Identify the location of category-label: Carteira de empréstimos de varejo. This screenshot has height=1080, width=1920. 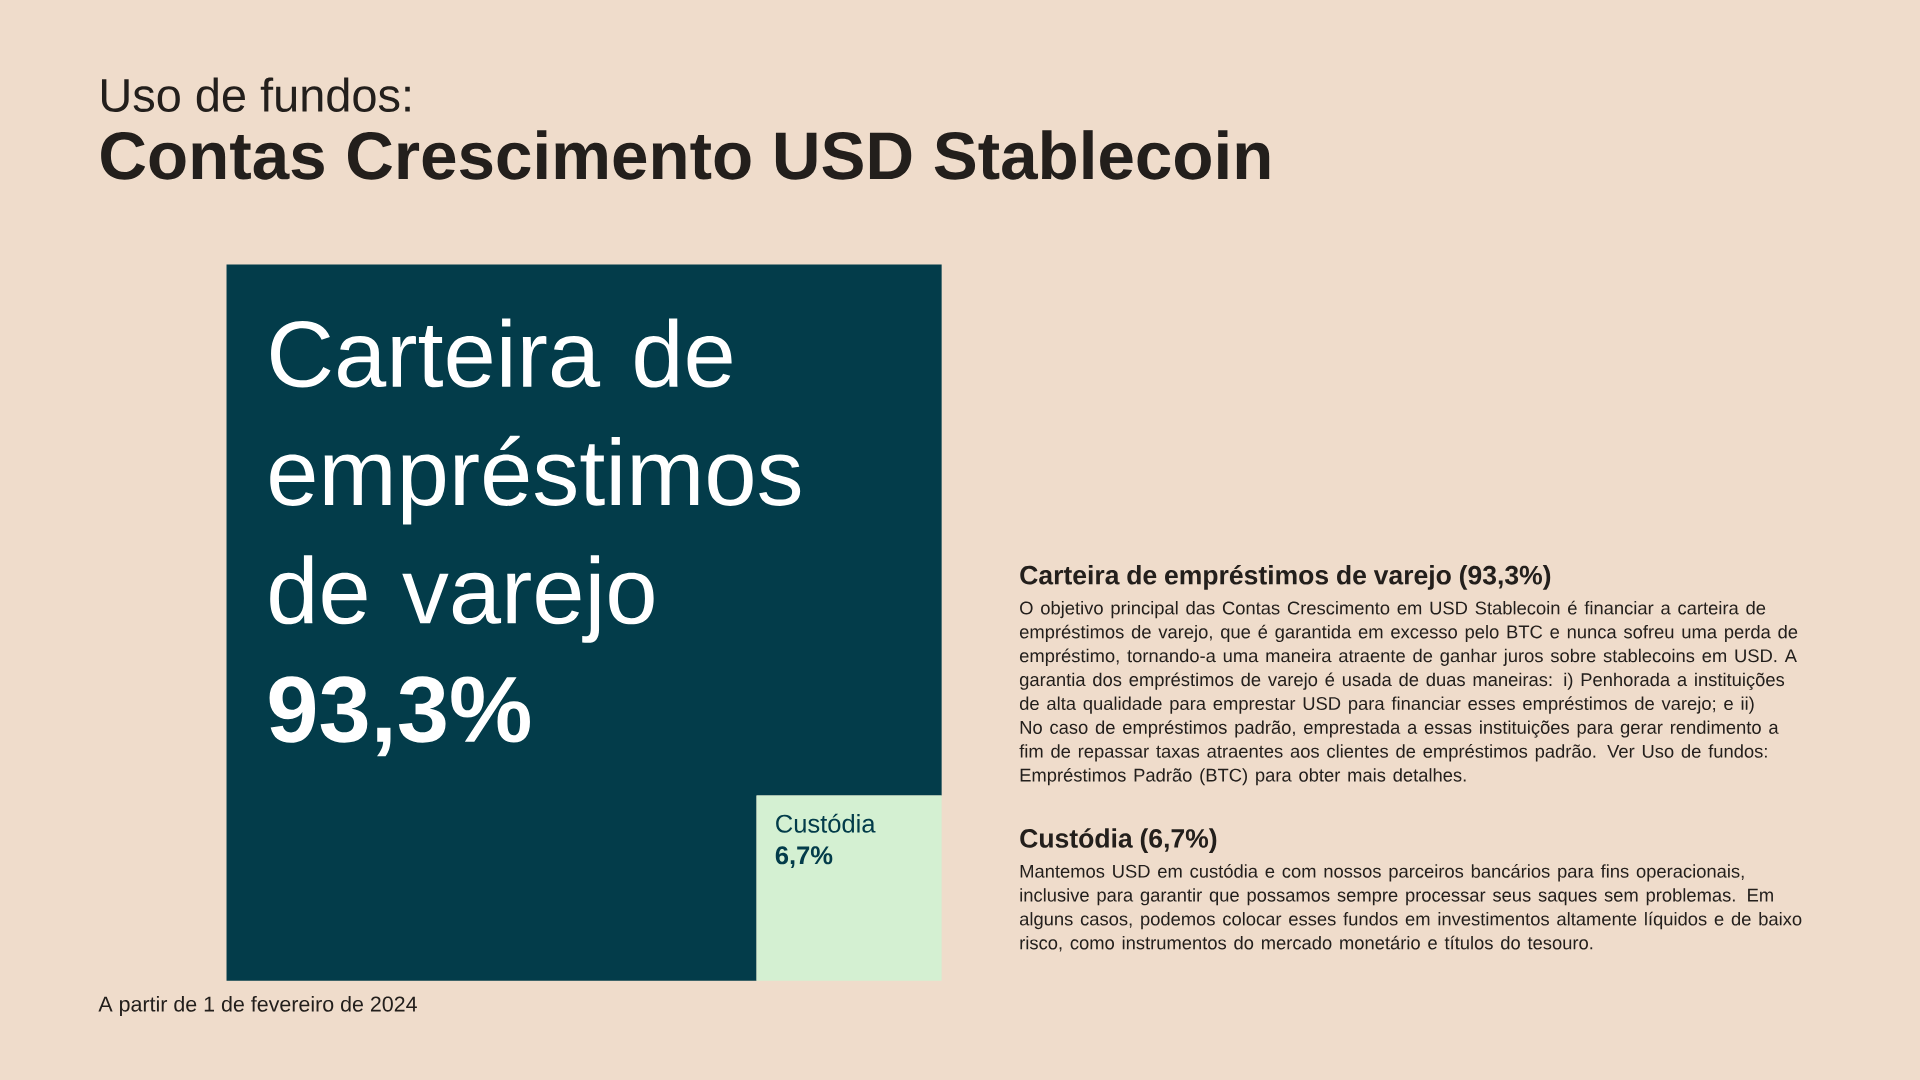
(535, 480).